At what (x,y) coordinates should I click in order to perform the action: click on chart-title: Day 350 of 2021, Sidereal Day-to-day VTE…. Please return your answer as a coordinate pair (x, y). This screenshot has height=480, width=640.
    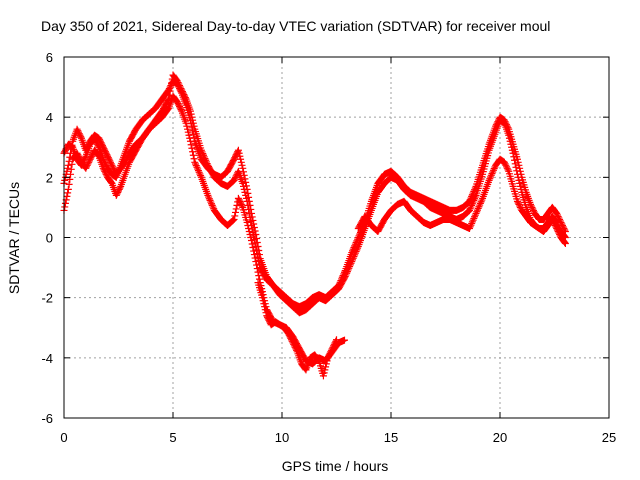
    Looking at the image, I should click on (295, 26).